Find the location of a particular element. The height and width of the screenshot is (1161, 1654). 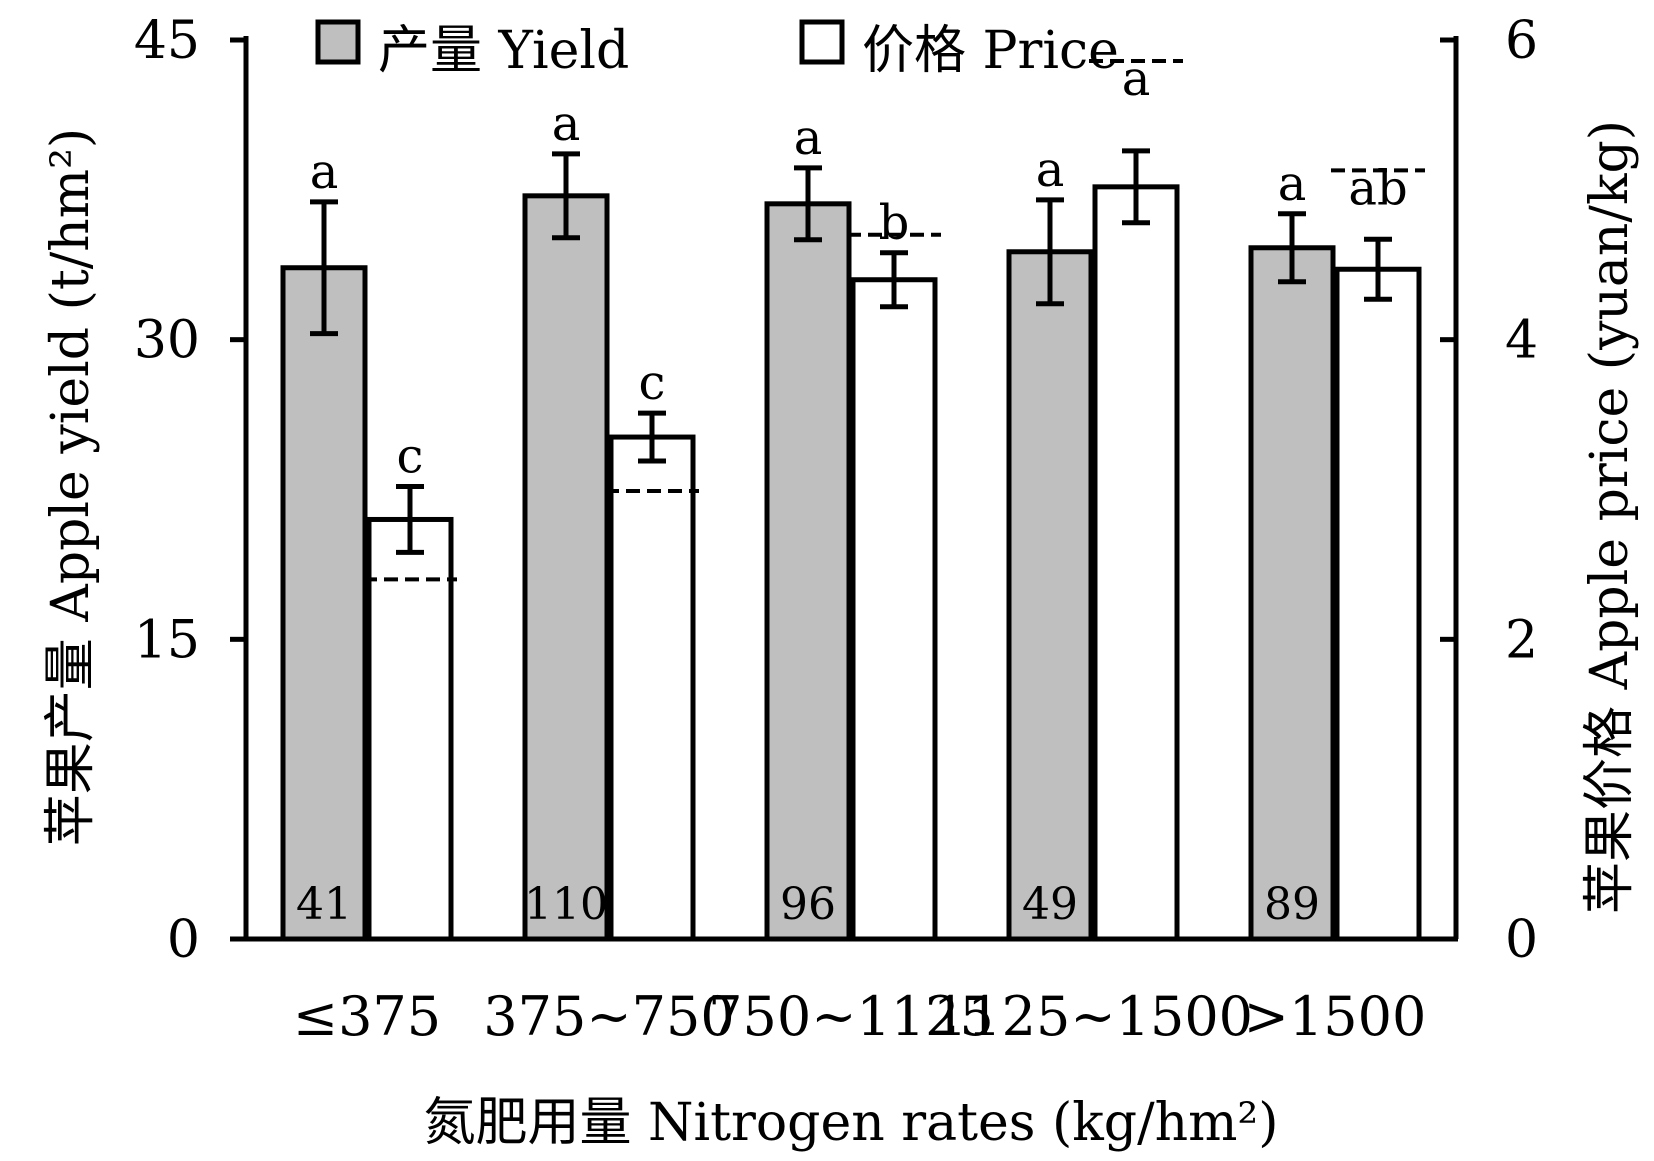

legend-price-label: 价格 Price is located at coordinates (990, 51).